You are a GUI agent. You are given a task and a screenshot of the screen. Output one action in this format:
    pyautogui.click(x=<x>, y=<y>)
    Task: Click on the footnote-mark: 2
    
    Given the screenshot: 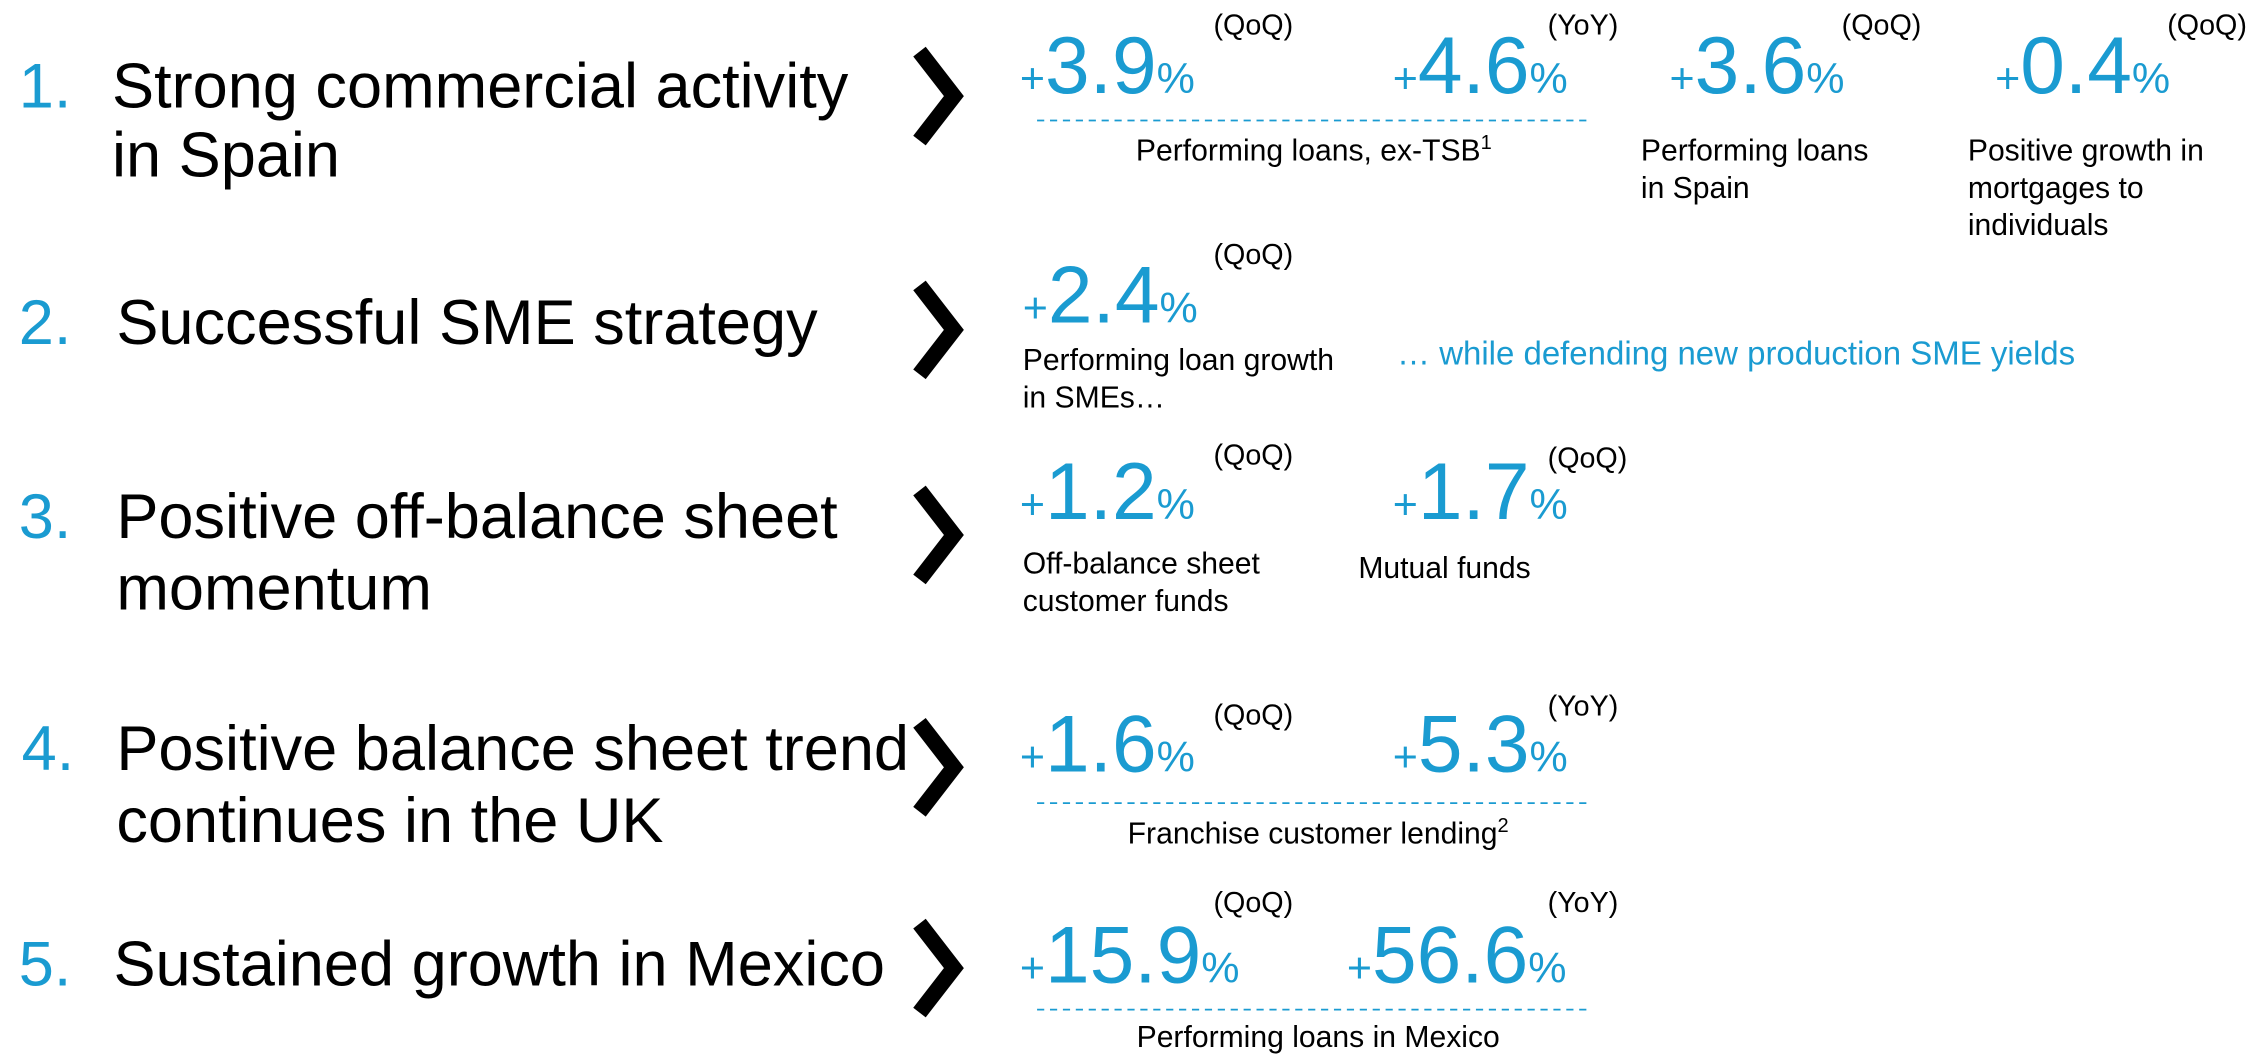 What is the action you would take?
    pyautogui.click(x=1503, y=826)
    